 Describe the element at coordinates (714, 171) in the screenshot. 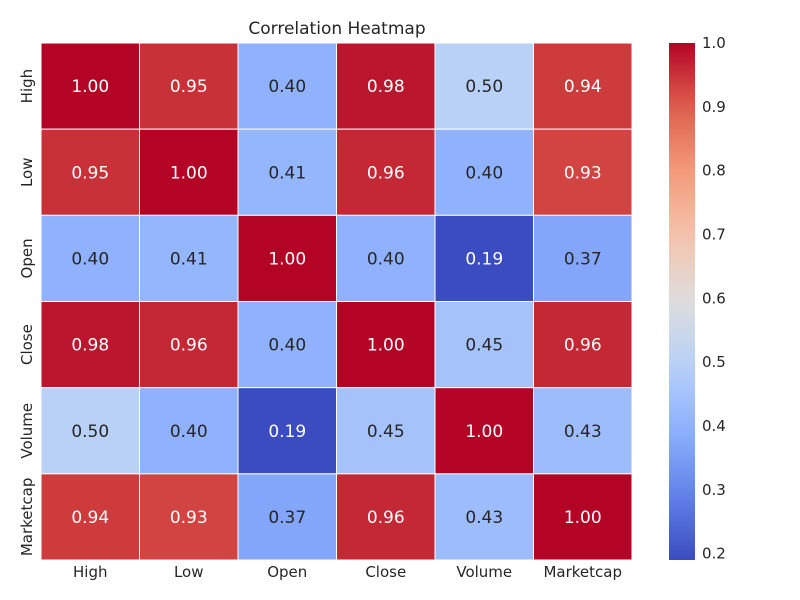

I see `colorbar-tick-label: 0.8` at that location.